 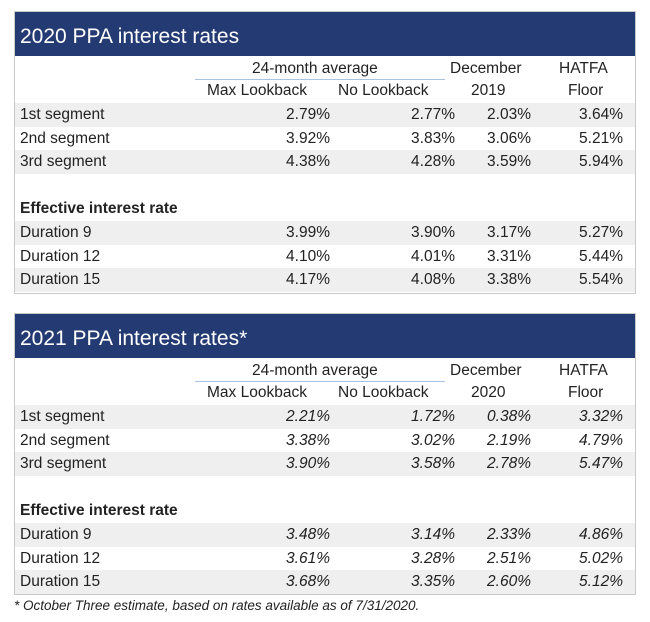 What do you see at coordinates (509, 256) in the screenshot?
I see `cell-december: 3.31%` at bounding box center [509, 256].